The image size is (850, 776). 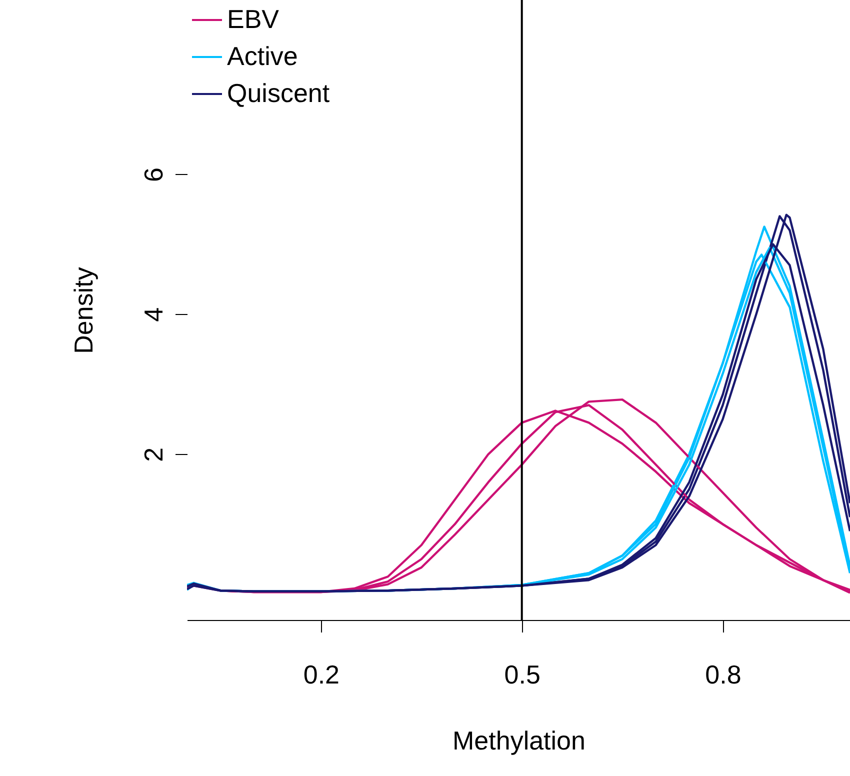 I want to click on y-tick-label: 6, so click(x=153, y=175).